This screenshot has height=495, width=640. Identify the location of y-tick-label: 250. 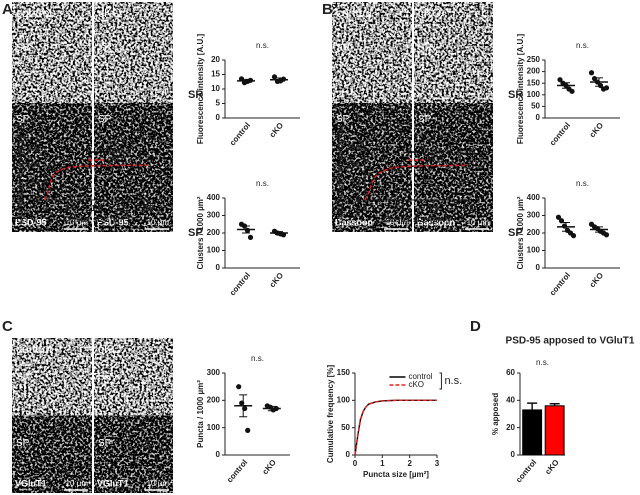
(534, 59).